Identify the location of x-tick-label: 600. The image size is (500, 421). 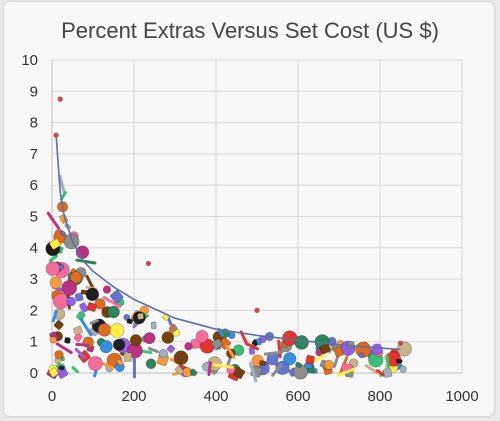
(297, 396).